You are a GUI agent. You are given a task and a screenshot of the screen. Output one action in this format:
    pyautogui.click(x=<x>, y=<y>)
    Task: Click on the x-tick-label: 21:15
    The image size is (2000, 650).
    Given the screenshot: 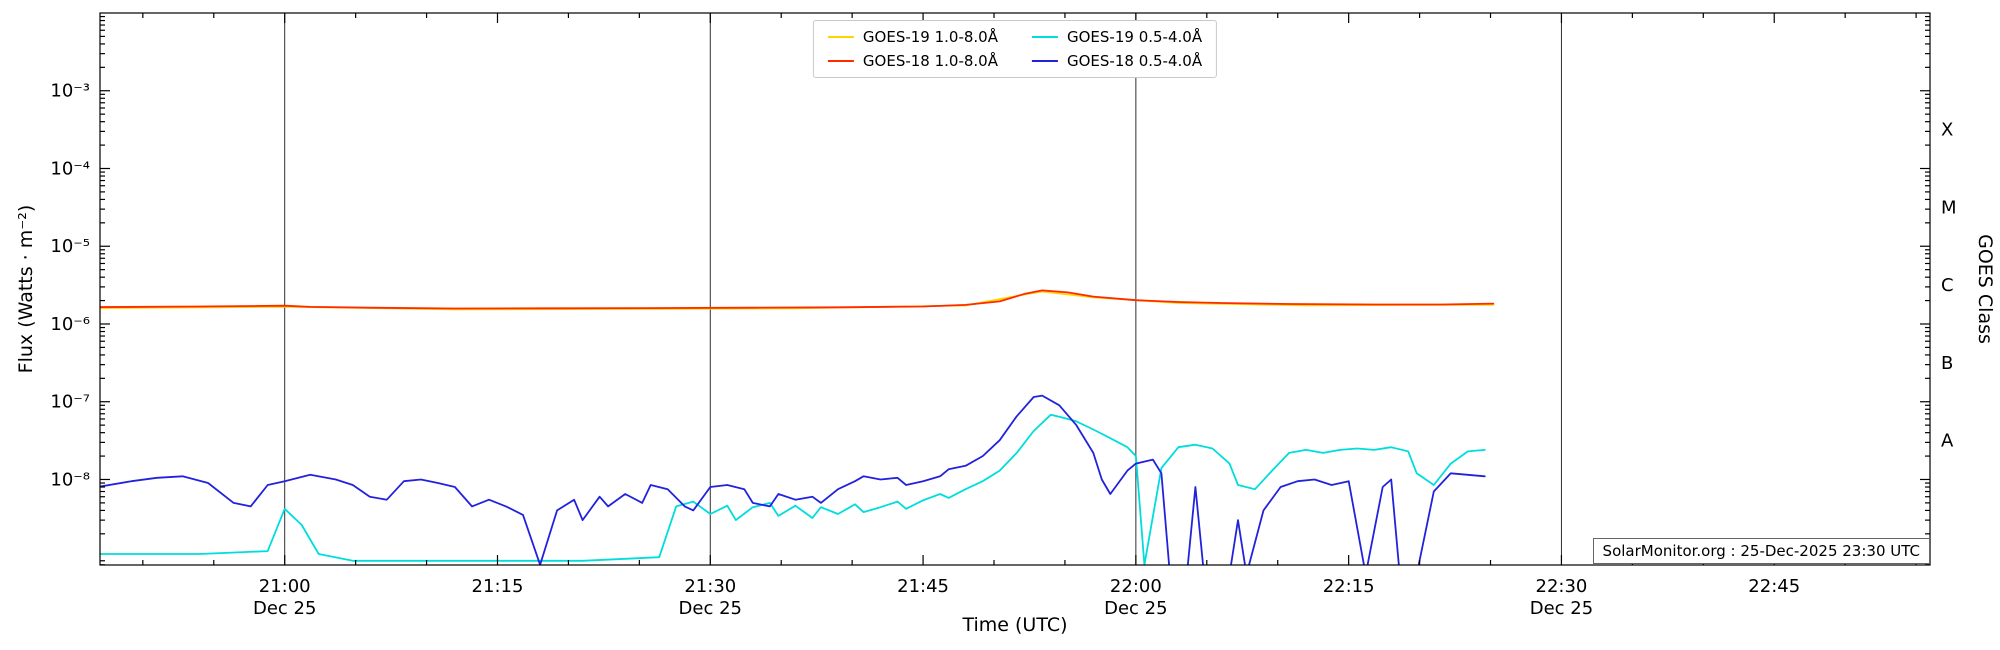 What is the action you would take?
    pyautogui.click(x=498, y=586)
    